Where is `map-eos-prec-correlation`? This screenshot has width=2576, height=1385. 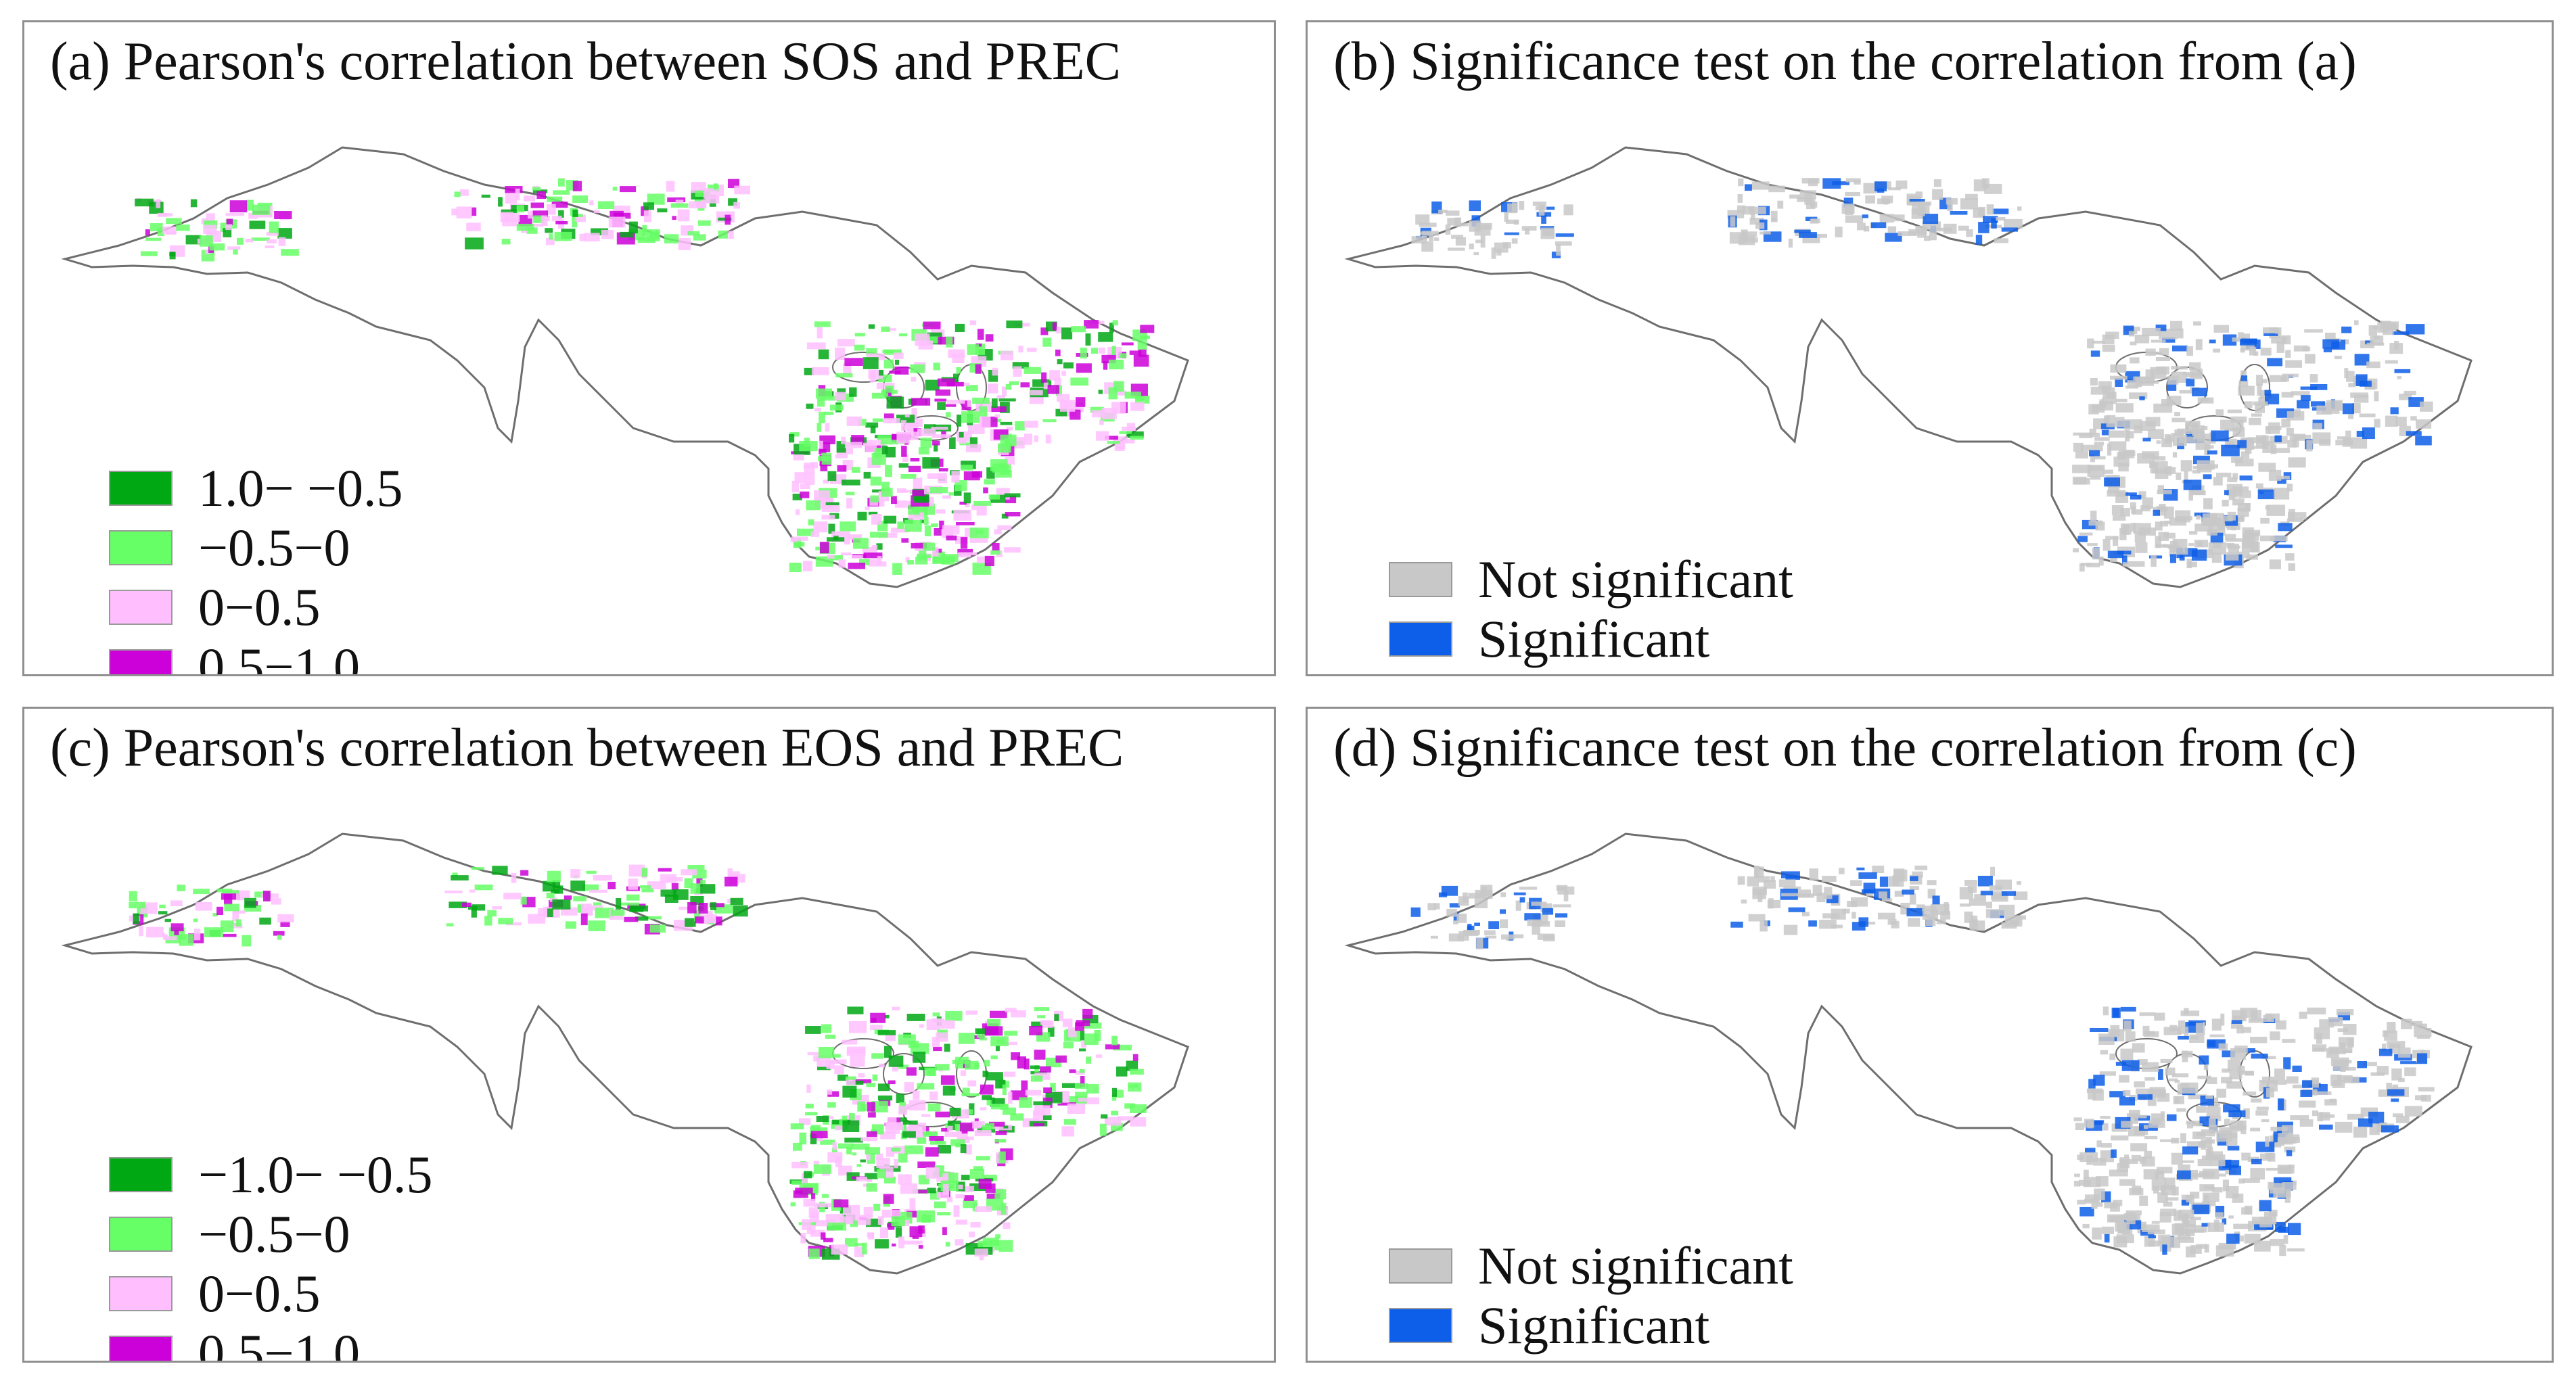 map-eos-prec-correlation is located at coordinates (625, 1053).